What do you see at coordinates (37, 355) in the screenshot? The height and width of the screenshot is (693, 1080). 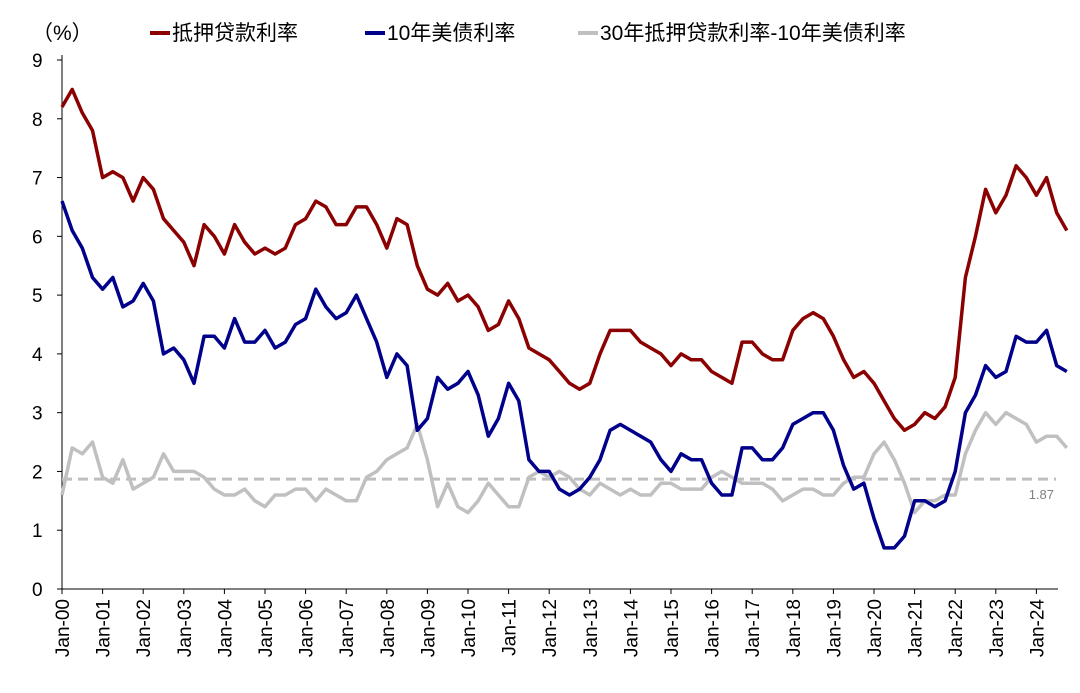 I see `y-tick-label: 4` at bounding box center [37, 355].